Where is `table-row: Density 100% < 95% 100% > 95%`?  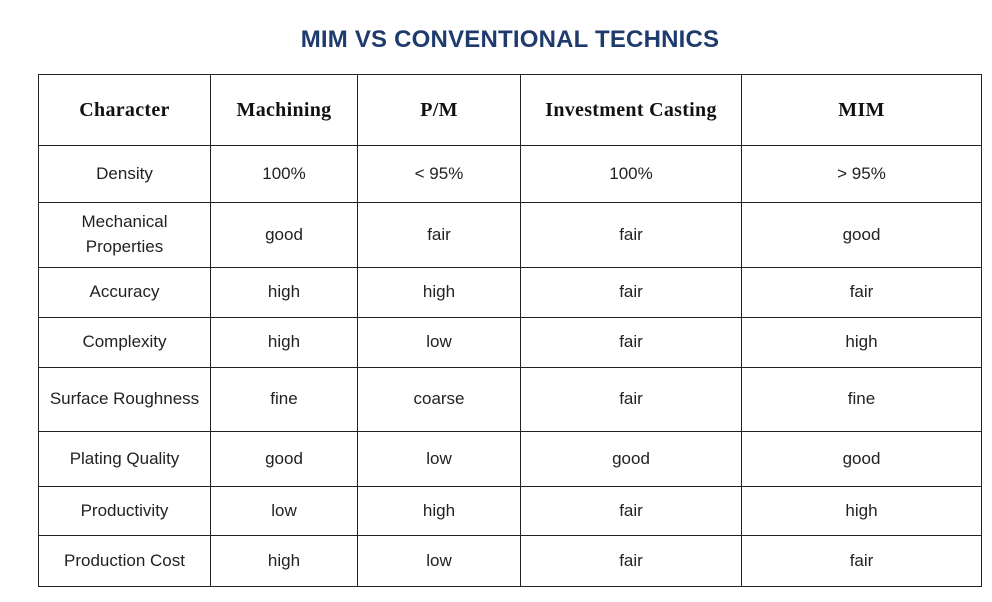
table-row: Density 100% < 95% 100% > 95% is located at coordinates (510, 174).